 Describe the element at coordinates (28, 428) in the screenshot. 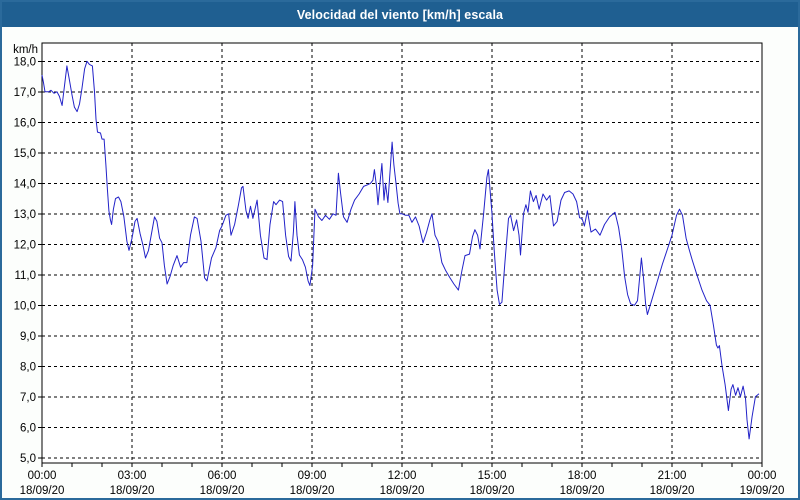

I see `y-tick-label: 6,0` at that location.